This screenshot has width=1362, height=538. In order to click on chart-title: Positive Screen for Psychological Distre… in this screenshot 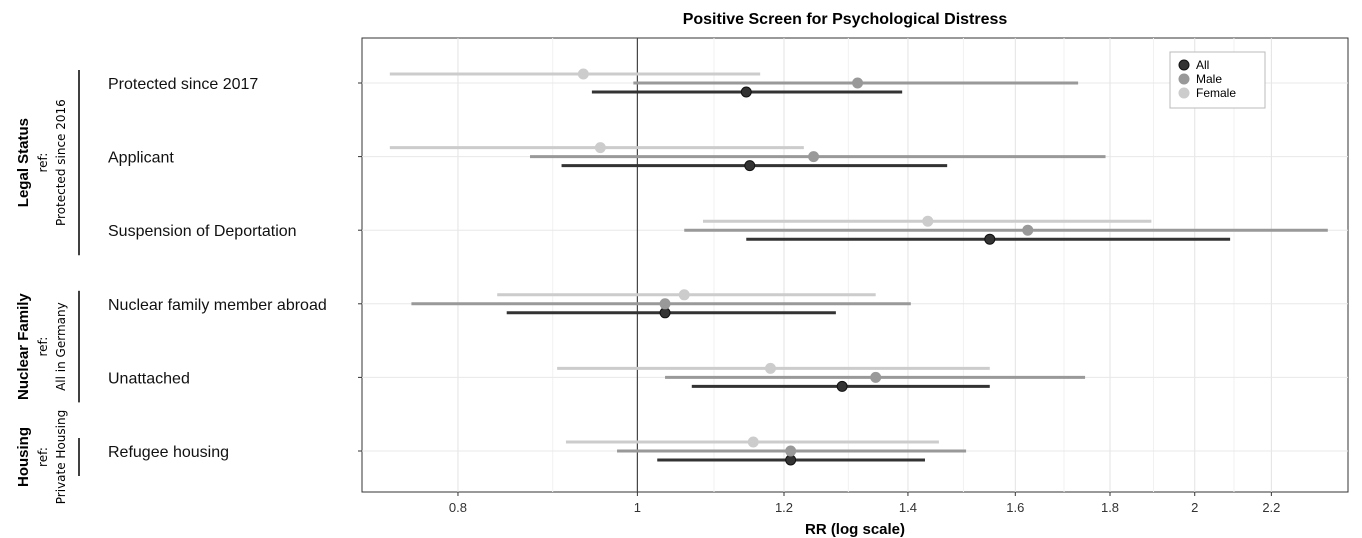, I will do `click(845, 19)`.